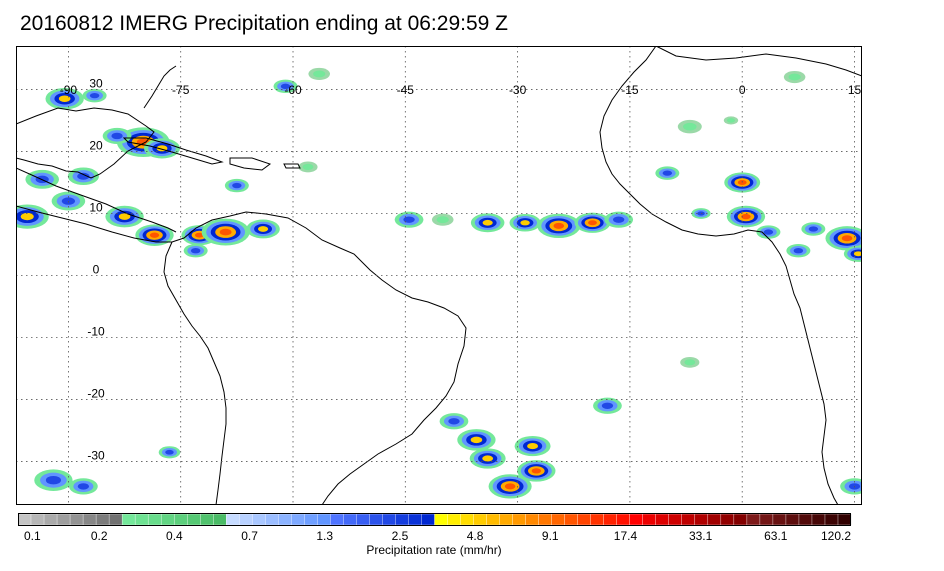  I want to click on longitude-tick-label: 0, so click(742, 90).